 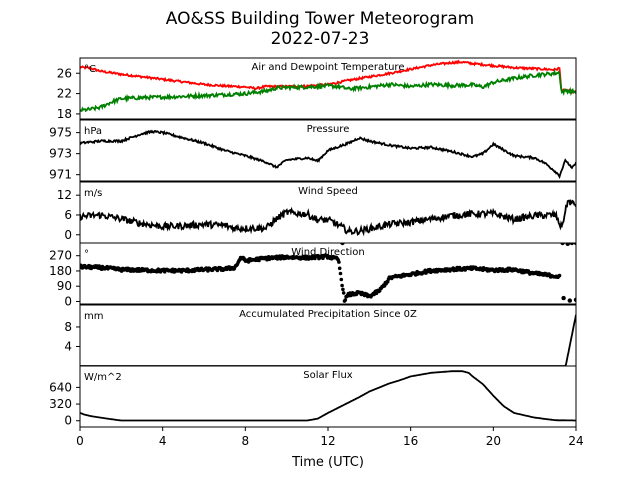 I want to click on y-tick-label: 26, so click(x=64, y=73).